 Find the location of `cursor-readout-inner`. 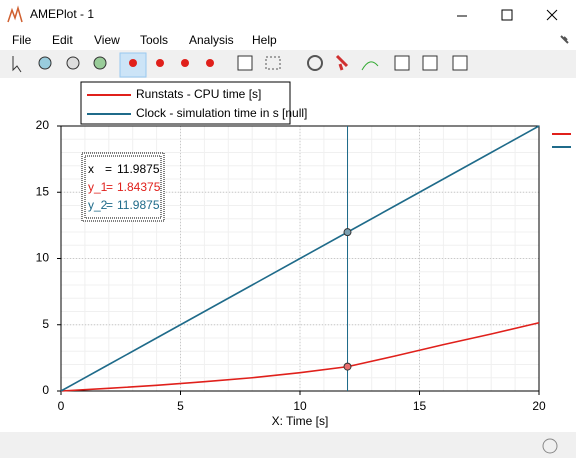

cursor-readout-inner is located at coordinates (123, 187).